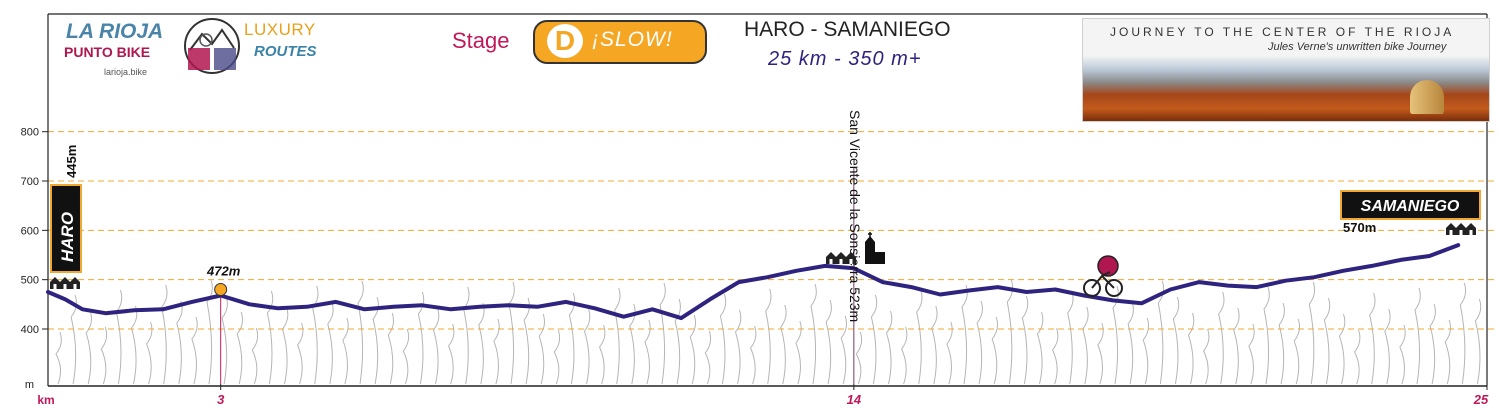 This screenshot has width=1500, height=412. I want to click on brand-url: larioja.bike, so click(126, 72).